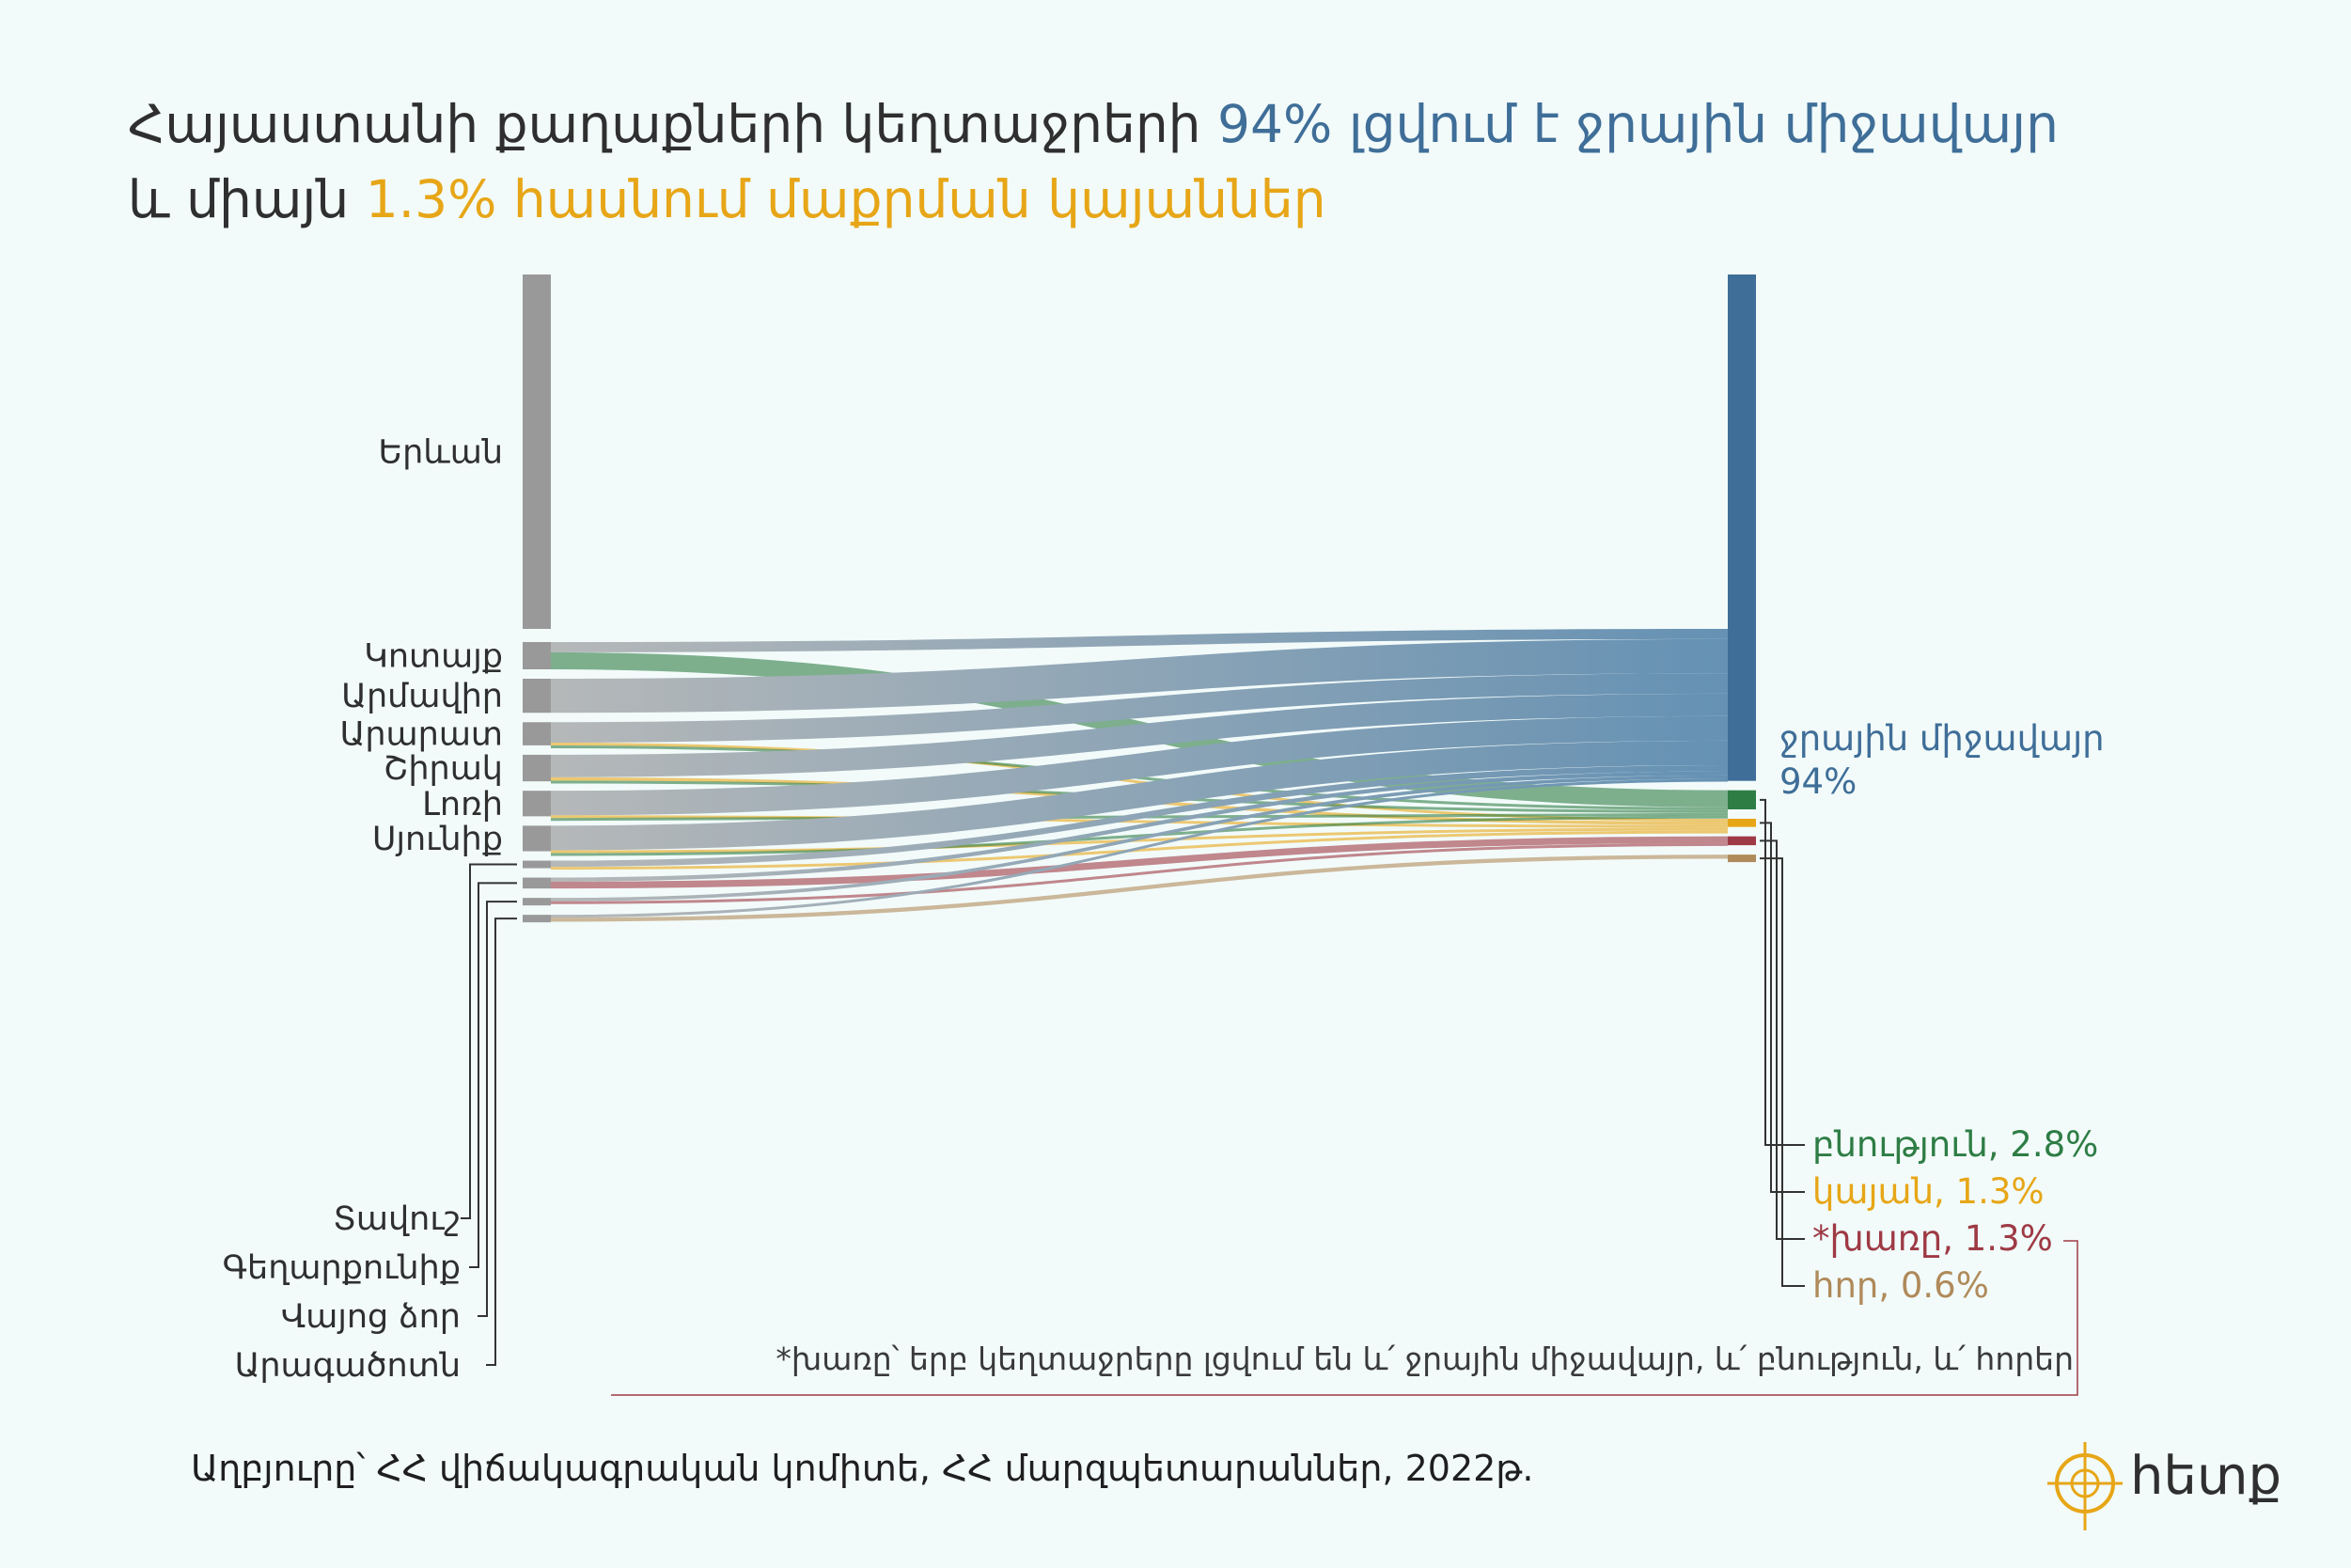 The height and width of the screenshot is (1568, 2351). What do you see at coordinates (1928, 1191) in the screenshot?
I see `target-label: կայան, 1.3%` at bounding box center [1928, 1191].